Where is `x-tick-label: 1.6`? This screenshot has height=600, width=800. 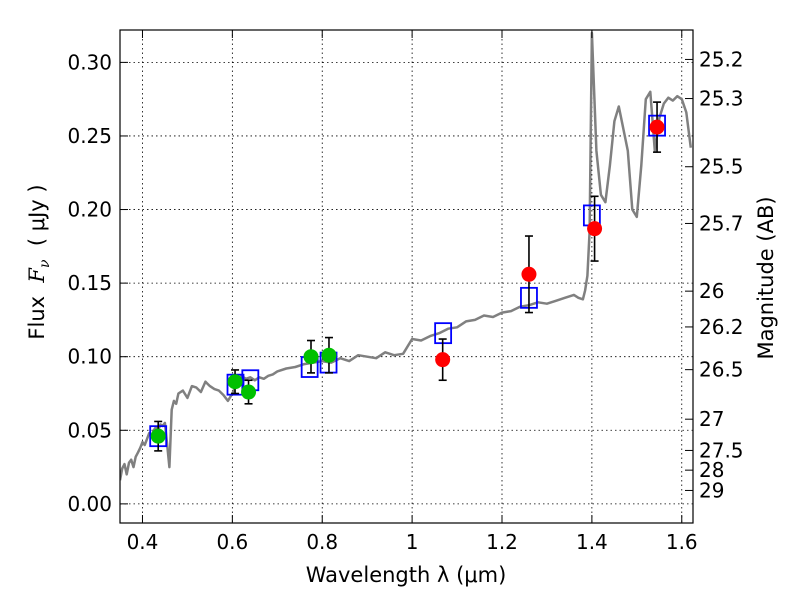
x-tick-label: 1.6 is located at coordinates (682, 542).